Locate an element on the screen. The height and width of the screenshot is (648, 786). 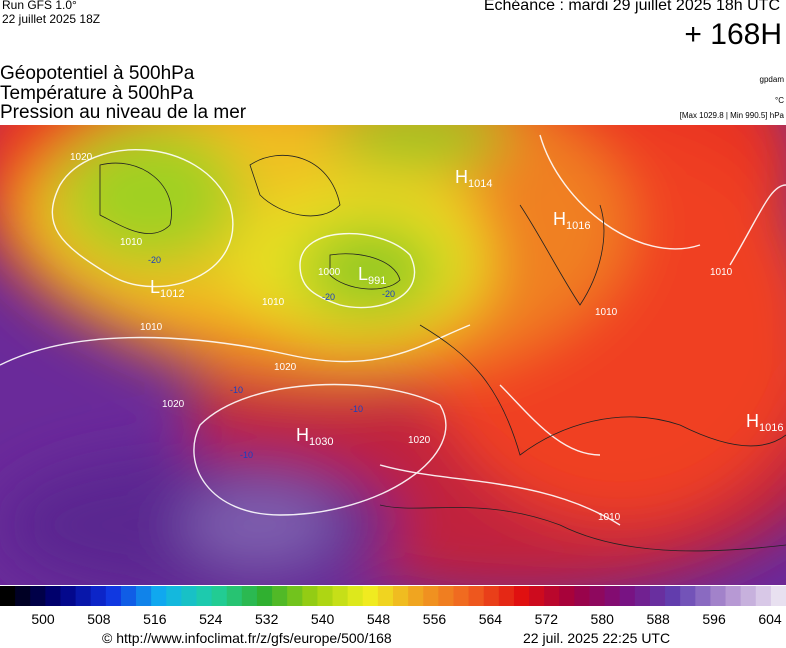
title-line: Pression au niveau de la mer is located at coordinates (123, 112).